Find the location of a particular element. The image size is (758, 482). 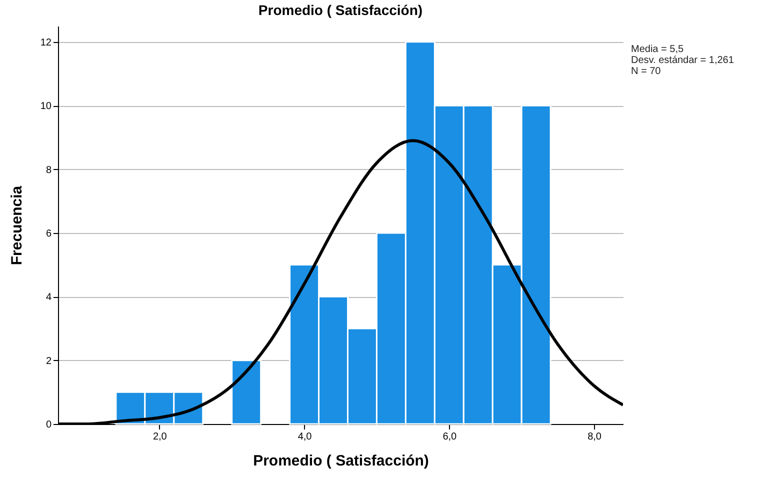

text: Desv. estándar = 1,261 is located at coordinates (682, 60).